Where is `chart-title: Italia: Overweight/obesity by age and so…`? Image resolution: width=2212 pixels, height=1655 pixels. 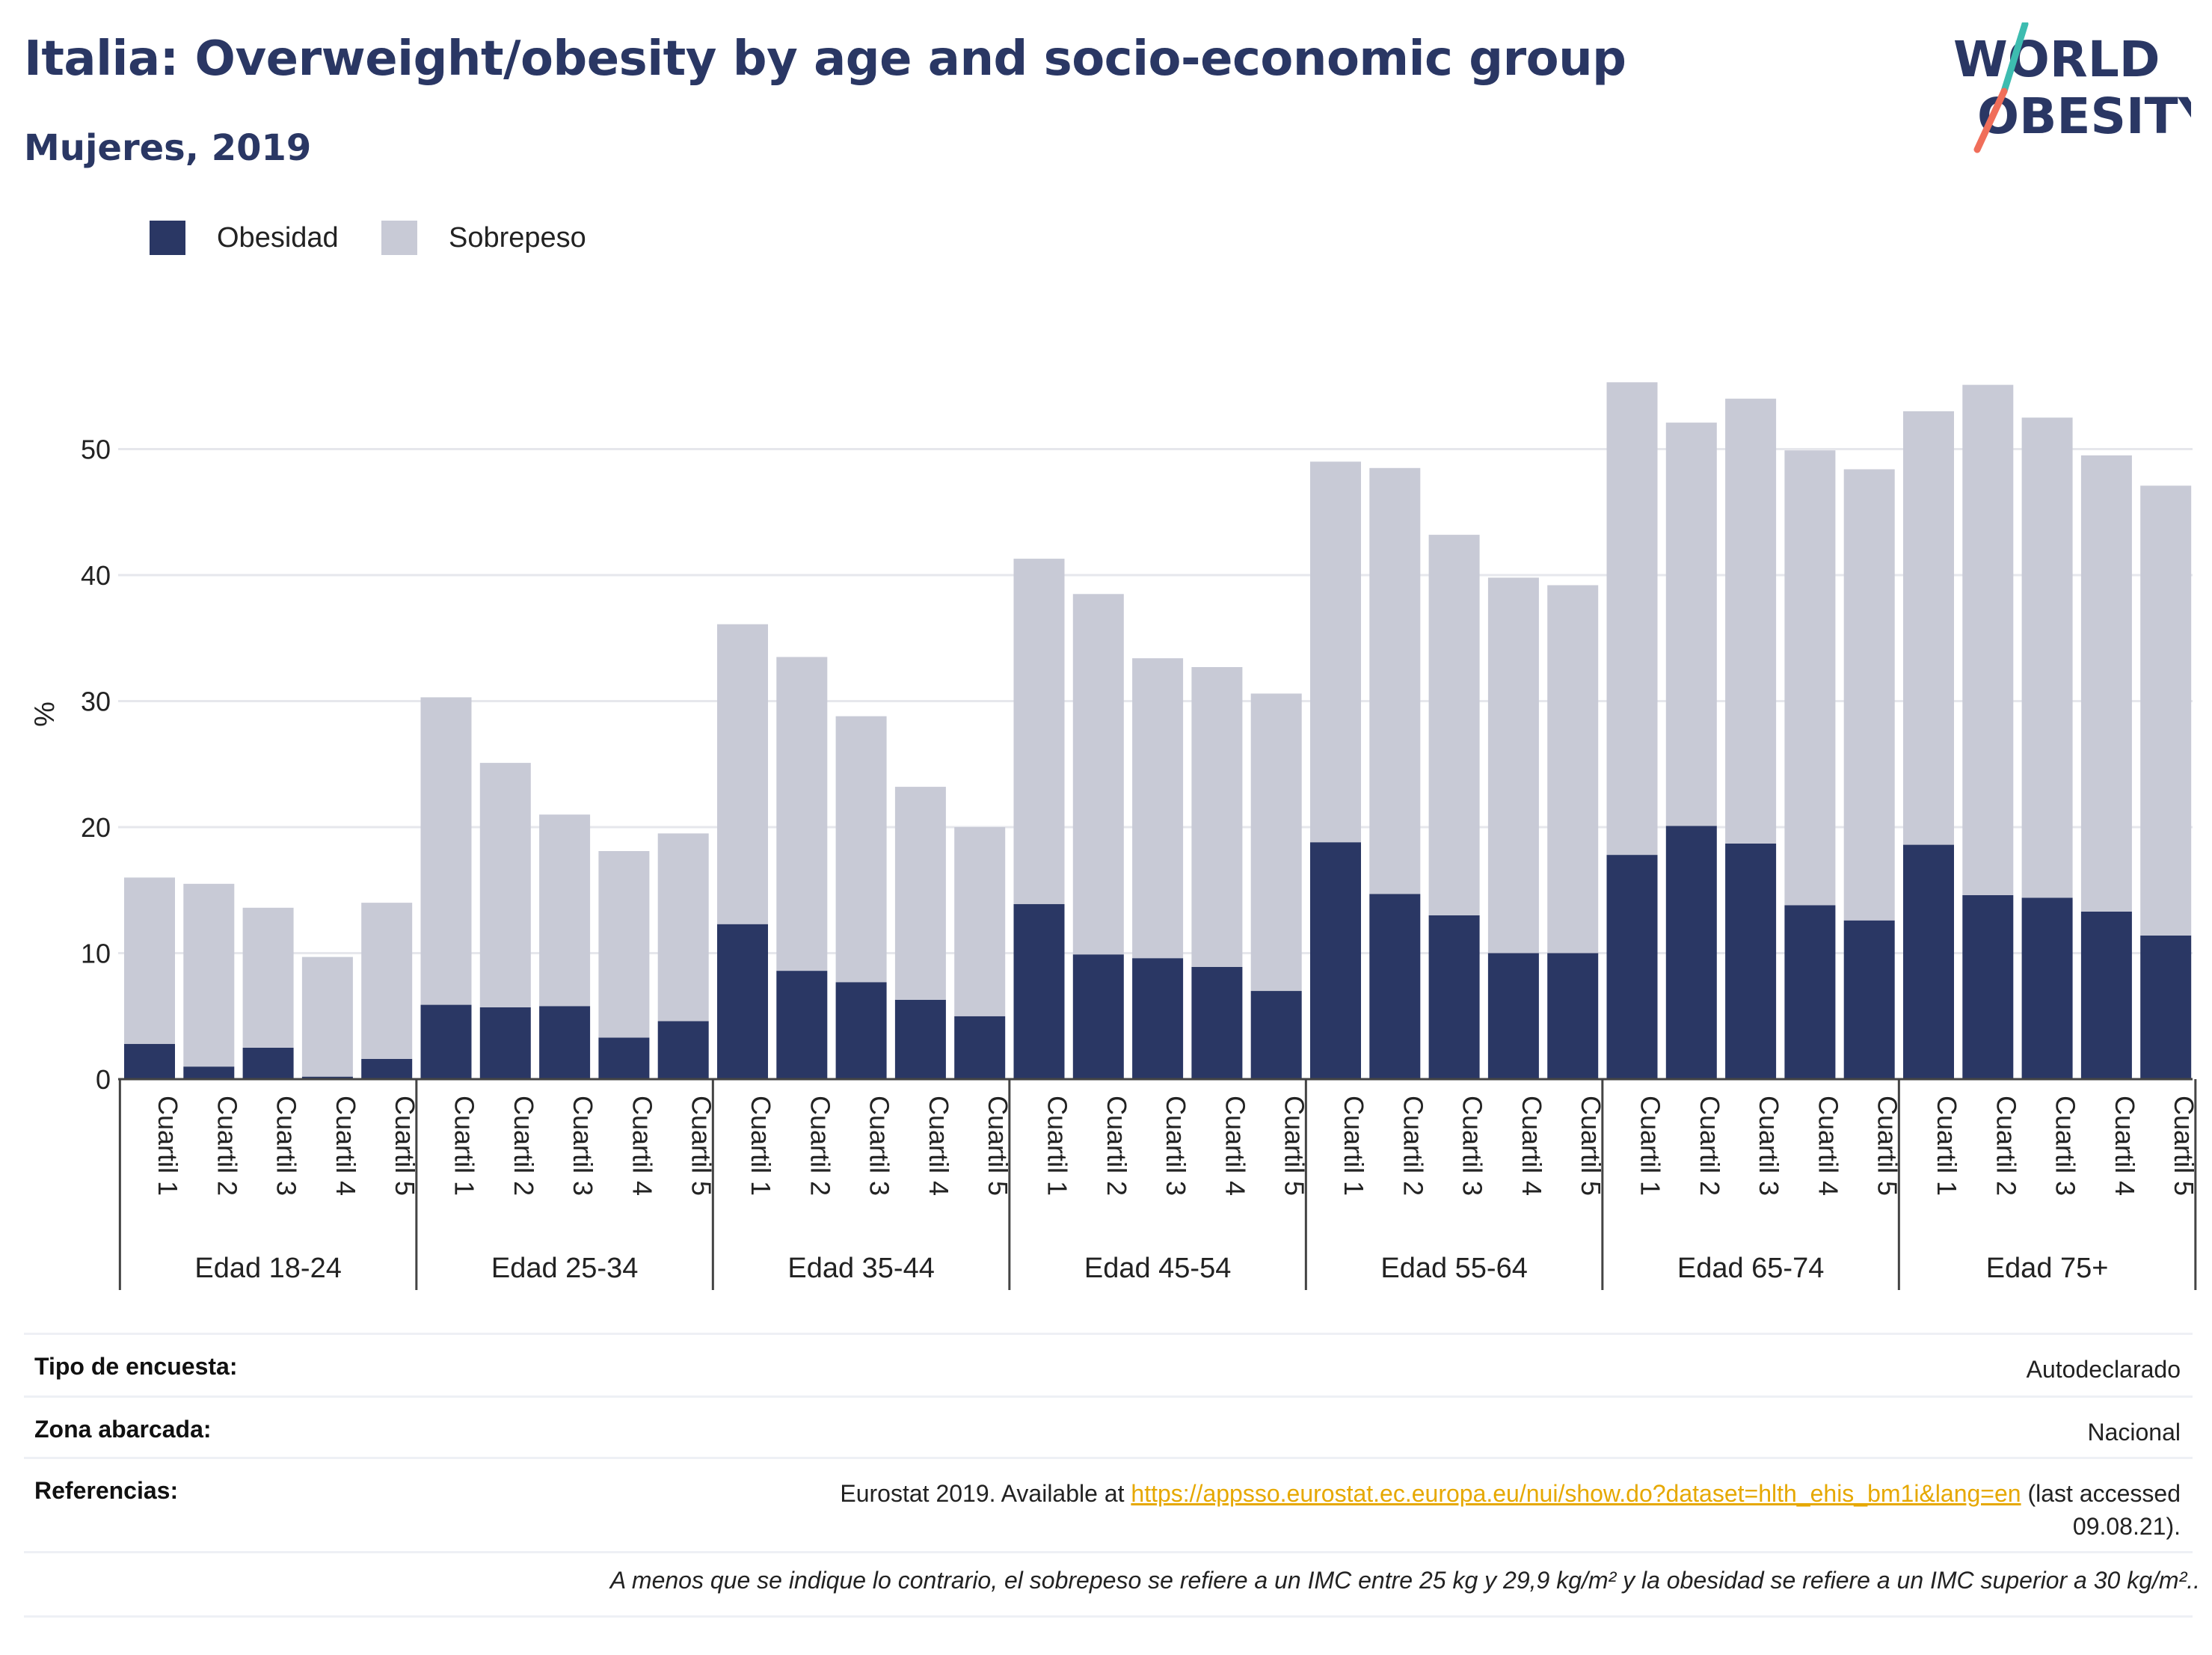 chart-title: Italia: Overweight/obesity by age and so… is located at coordinates (825, 59).